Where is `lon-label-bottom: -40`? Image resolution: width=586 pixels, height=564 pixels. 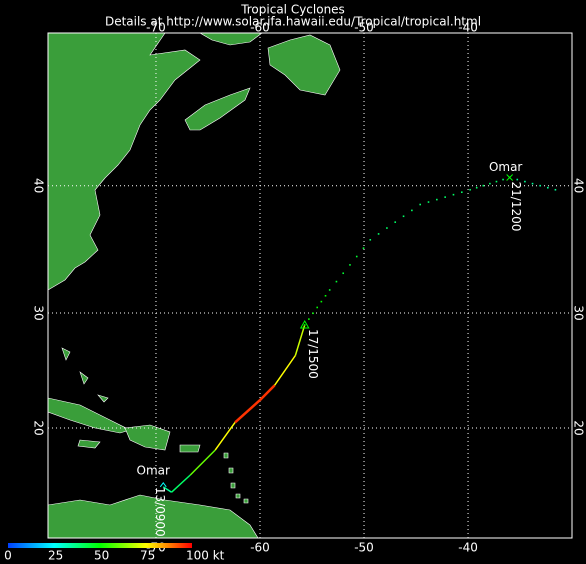
lon-label-bottom: -40 is located at coordinates (468, 548).